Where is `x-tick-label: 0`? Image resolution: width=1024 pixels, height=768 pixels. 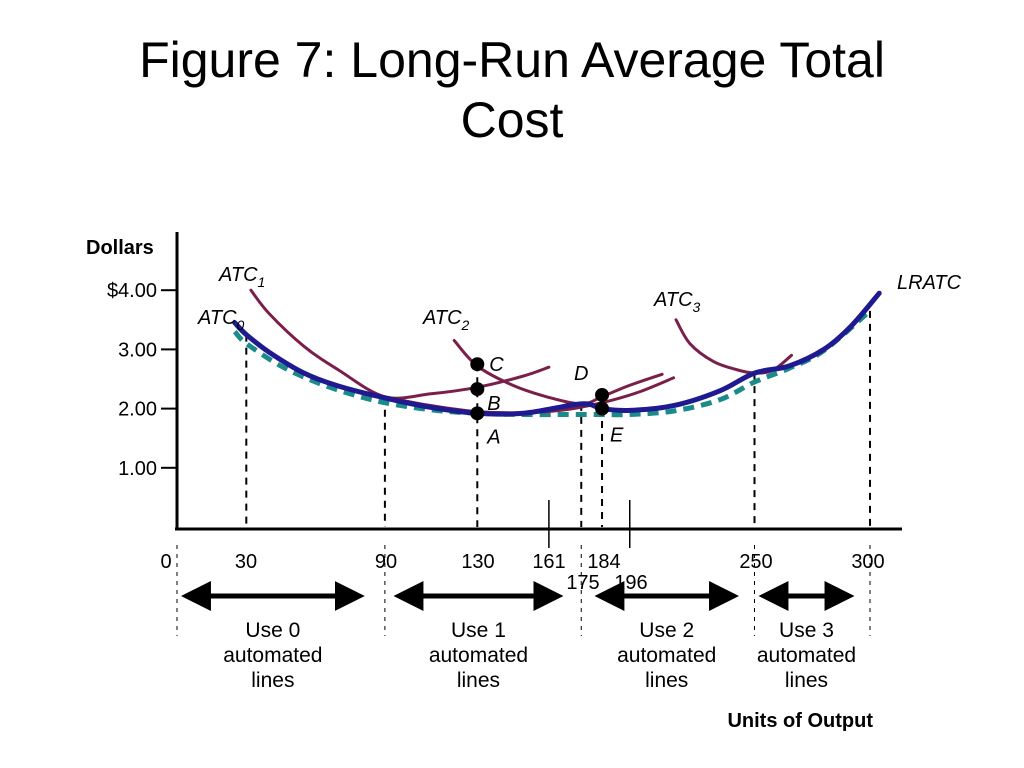 x-tick-label: 0 is located at coordinates (165, 562).